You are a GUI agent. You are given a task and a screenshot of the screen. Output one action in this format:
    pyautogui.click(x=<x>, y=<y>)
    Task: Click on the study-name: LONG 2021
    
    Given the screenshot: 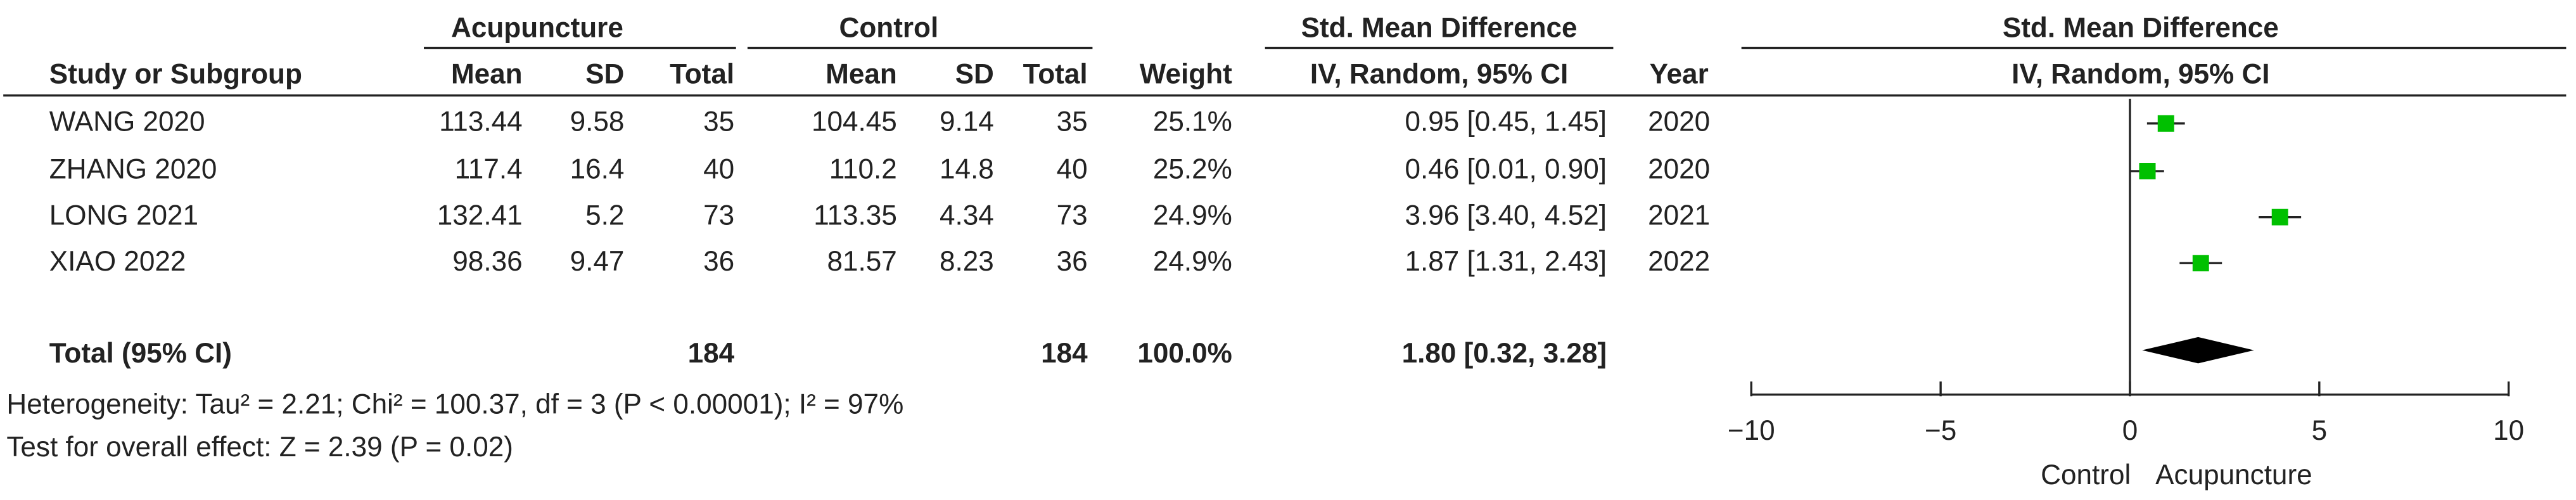 What is the action you would take?
    pyautogui.click(x=124, y=216)
    